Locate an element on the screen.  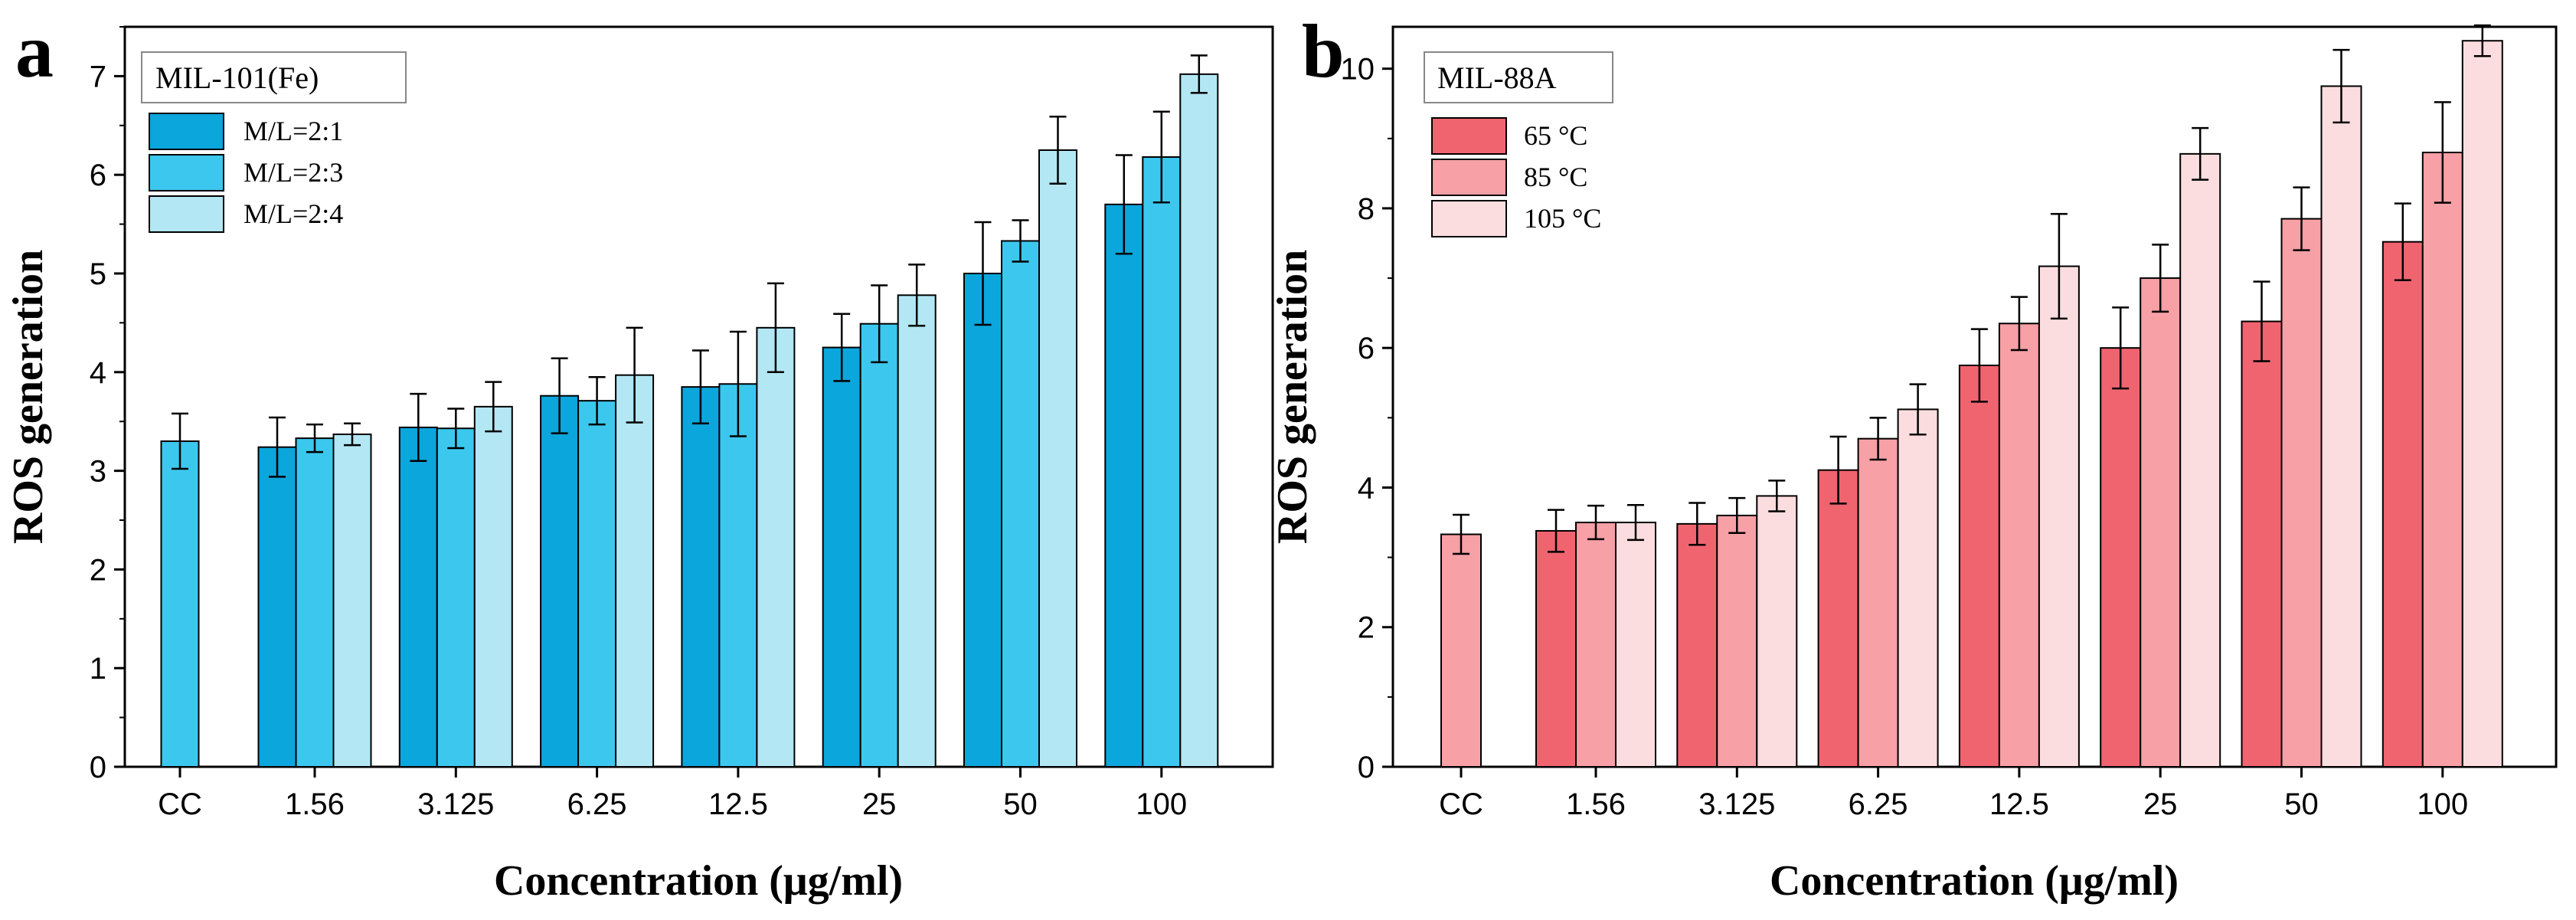
y-tick-label: 10 is located at coordinates (1358, 70).